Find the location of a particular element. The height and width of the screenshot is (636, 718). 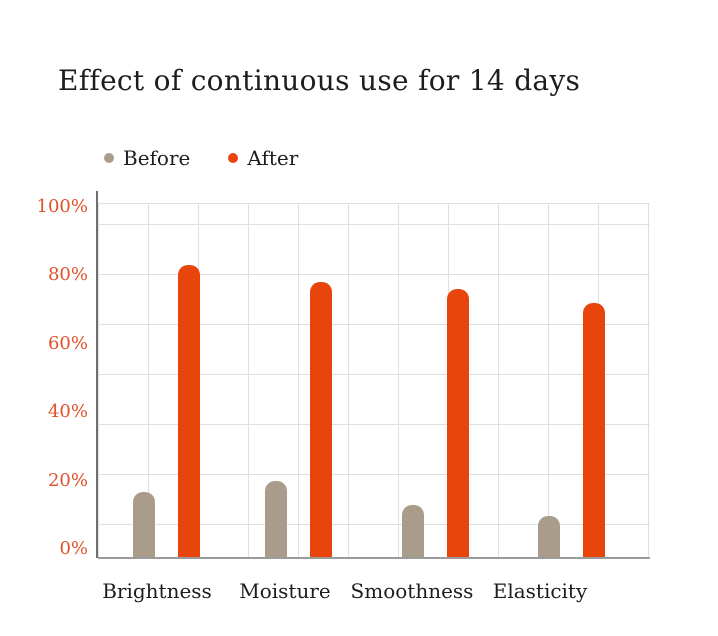

x-axis-category-label: Elasticity is located at coordinates (540, 591).